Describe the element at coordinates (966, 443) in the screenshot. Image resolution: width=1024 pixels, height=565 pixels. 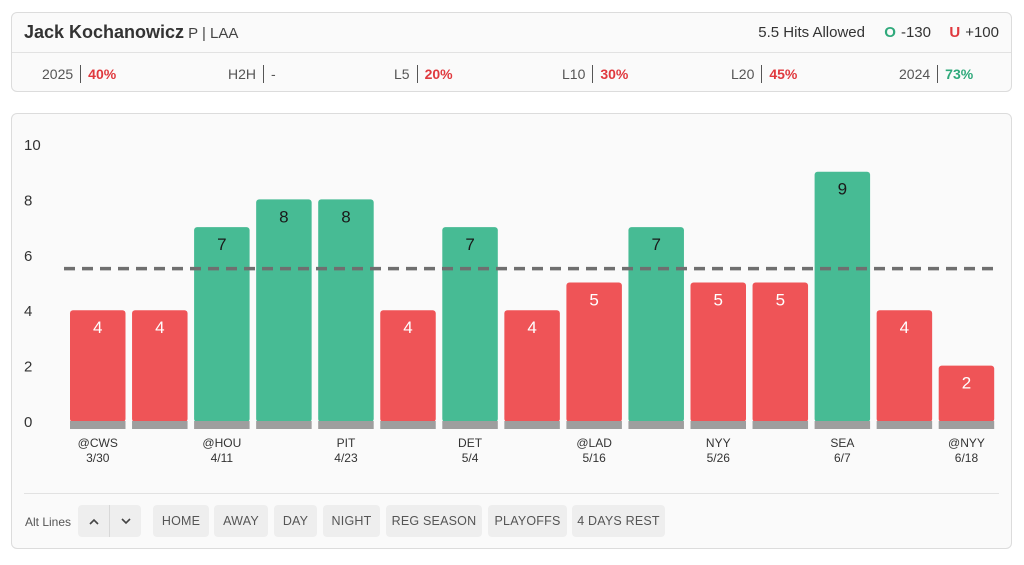
I see `x-tick-opponent: @NYY` at that location.